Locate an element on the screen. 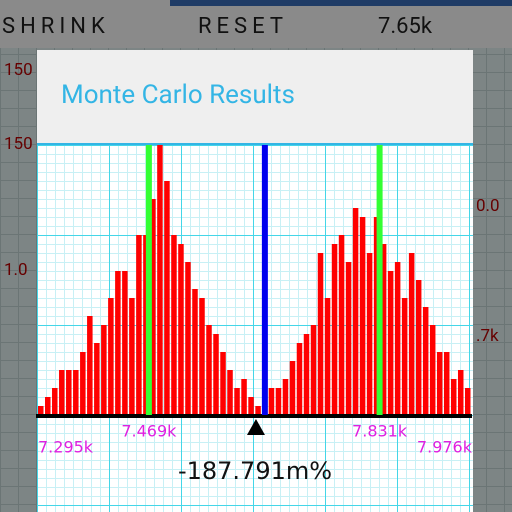 The image size is (512, 512). toolbar is located at coordinates (256, 24).